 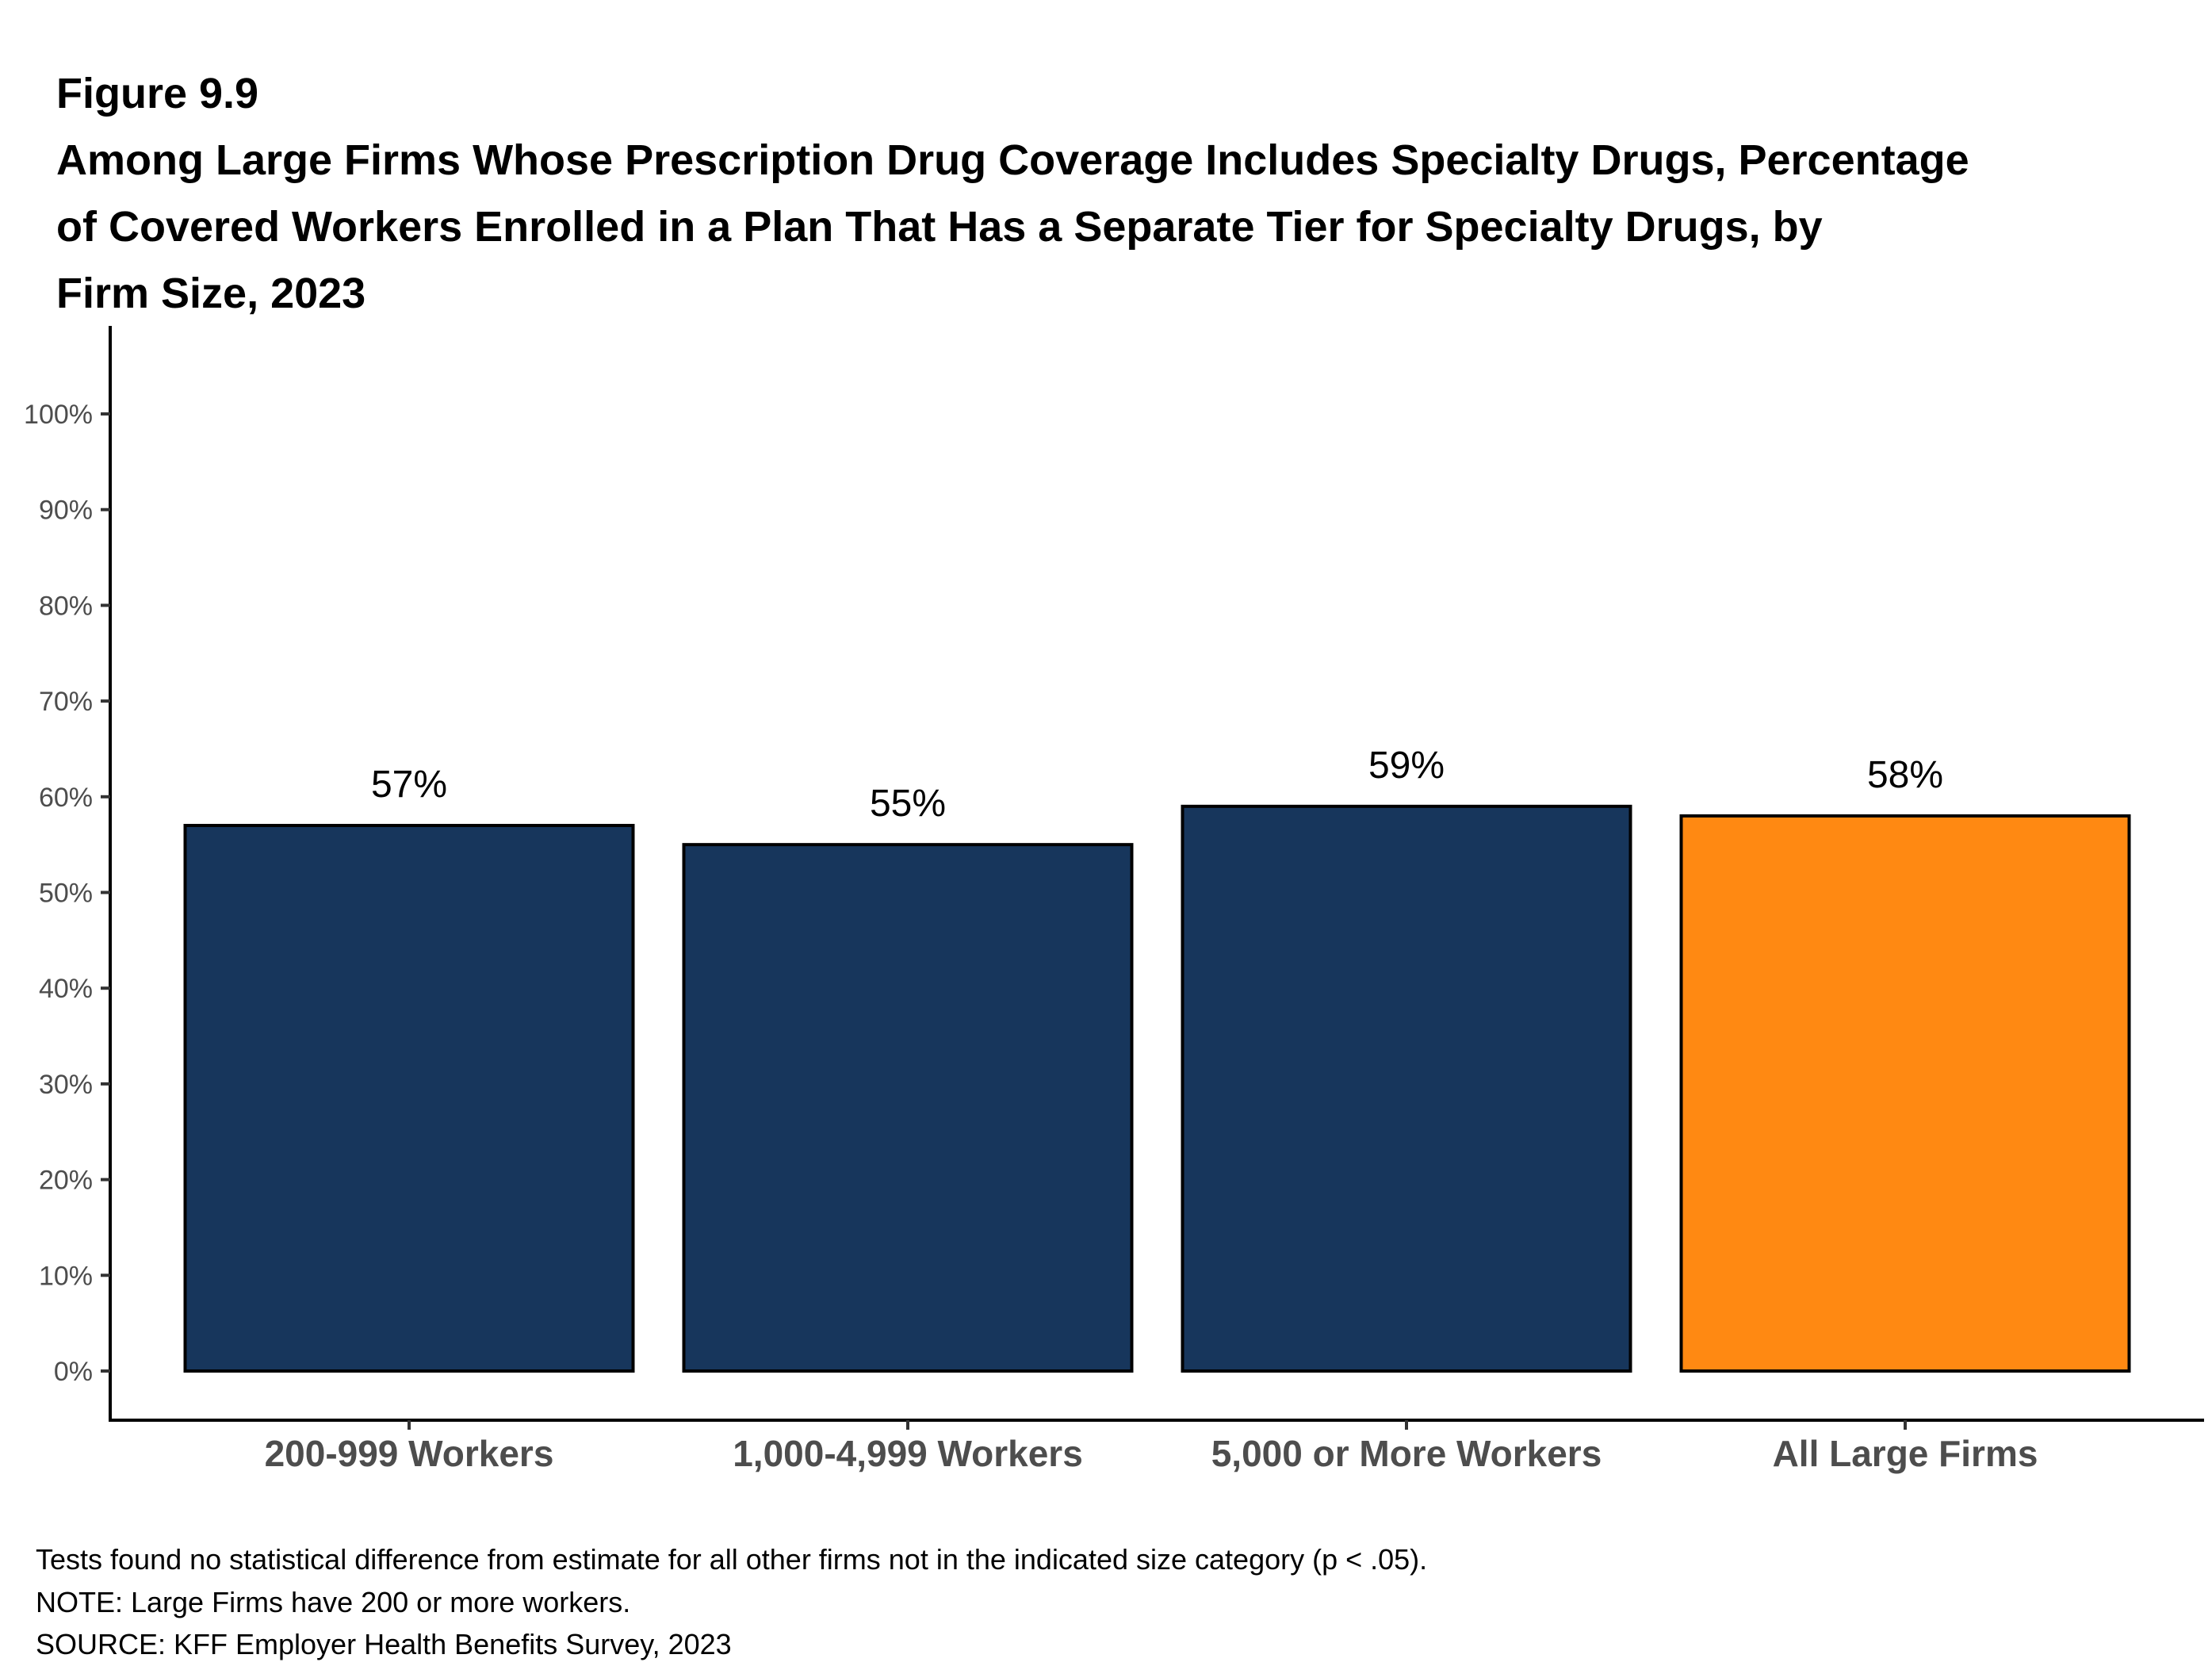 I want to click on x-tick-label: 5,000 or More Workers, so click(x=1406, y=1454).